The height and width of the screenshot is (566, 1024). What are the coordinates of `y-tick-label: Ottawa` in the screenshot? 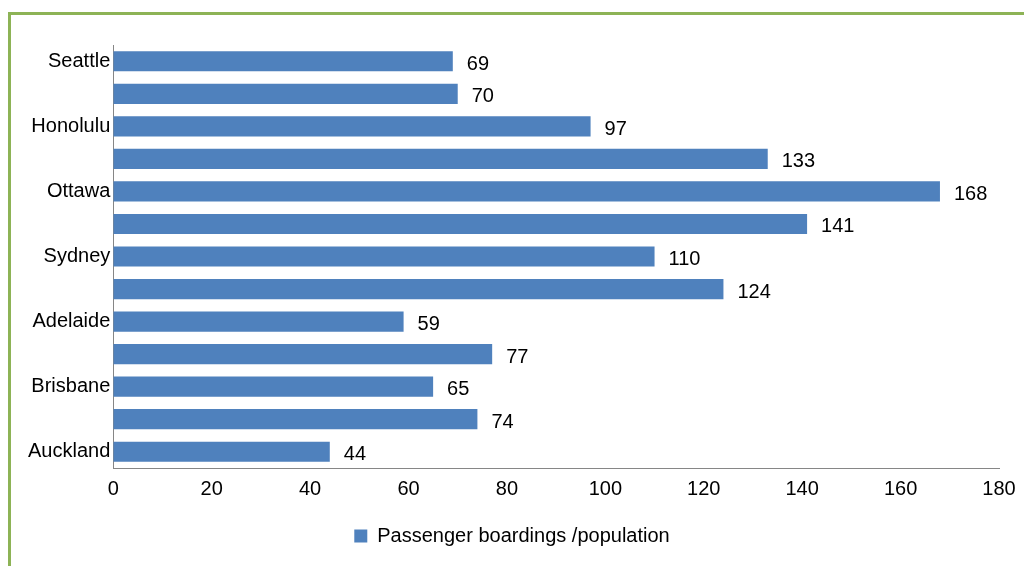 It's located at (79, 189).